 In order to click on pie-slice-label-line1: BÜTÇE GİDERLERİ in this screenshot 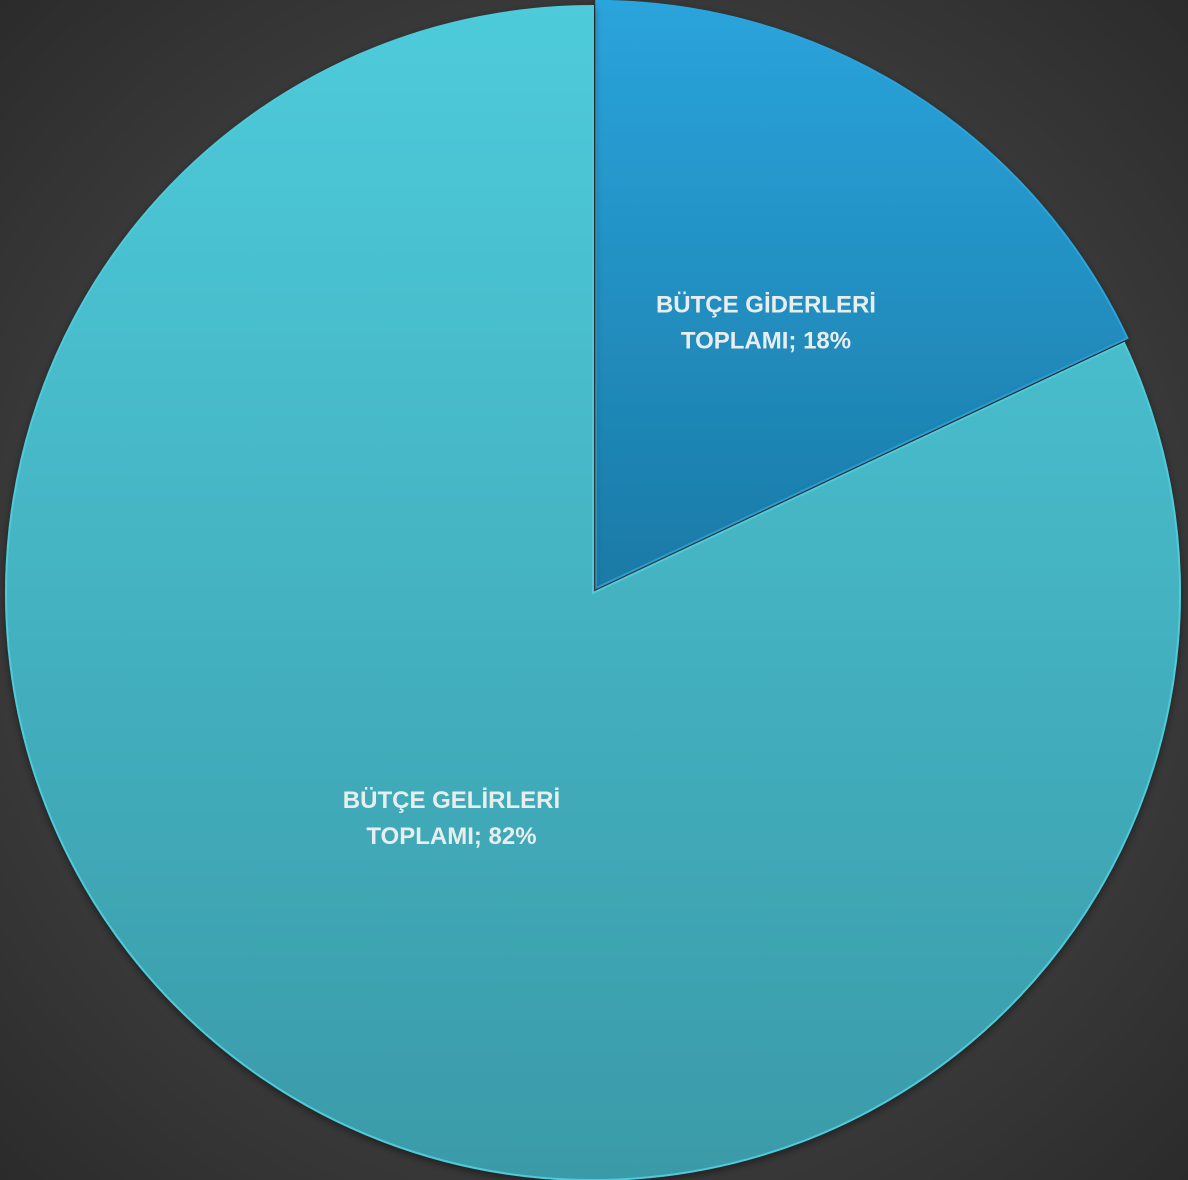, I will do `click(766, 304)`.